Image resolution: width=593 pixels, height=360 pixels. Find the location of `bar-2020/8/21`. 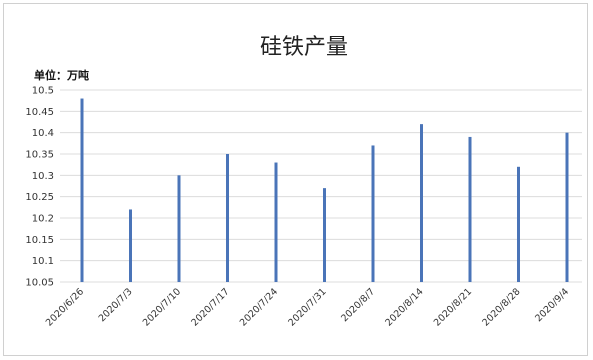

bar-2020/8/21 is located at coordinates (470, 209).